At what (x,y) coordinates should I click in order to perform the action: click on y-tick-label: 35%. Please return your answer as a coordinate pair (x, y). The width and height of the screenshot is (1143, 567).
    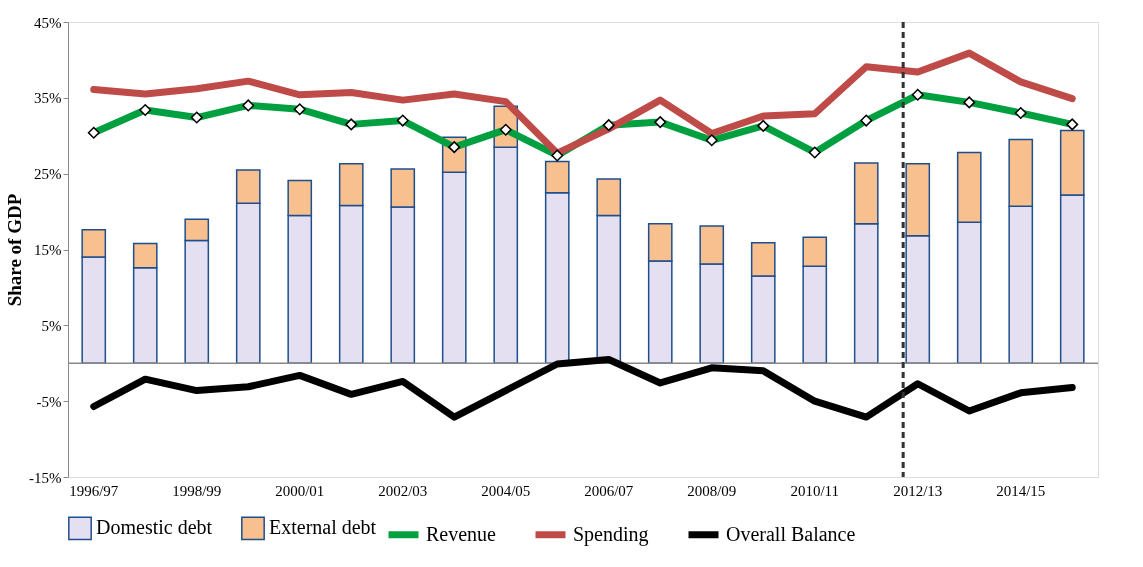
    Looking at the image, I should click on (48, 98).